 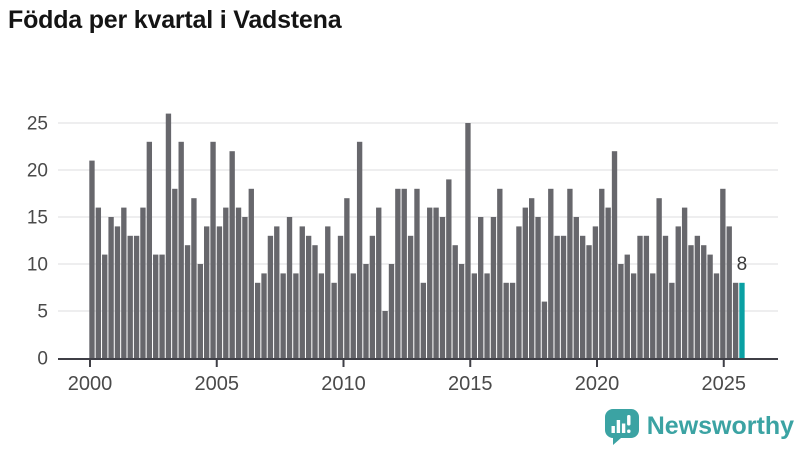 I want to click on newsworthy-logo: Newsworthy, so click(x=698, y=426).